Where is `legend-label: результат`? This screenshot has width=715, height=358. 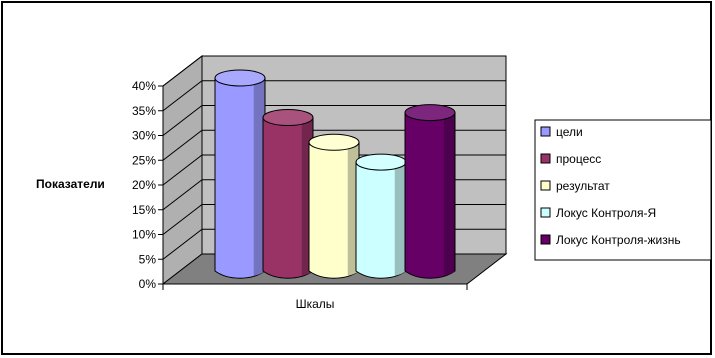 legend-label: результат is located at coordinates (583, 186).